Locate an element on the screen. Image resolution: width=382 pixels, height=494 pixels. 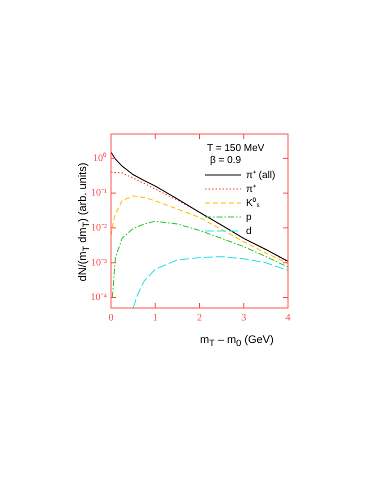
legend-label: K⁰ₛ is located at coordinates (253, 202).